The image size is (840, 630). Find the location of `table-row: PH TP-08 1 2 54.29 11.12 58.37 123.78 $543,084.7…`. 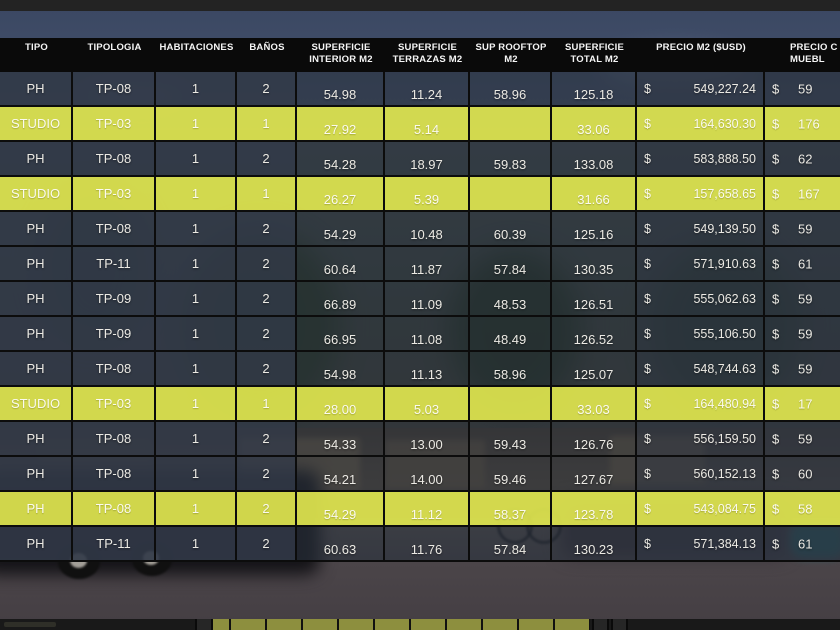

table-row: PH TP-08 1 2 54.29 11.12 58.37 123.78 $543,084.7… is located at coordinates (420, 509).